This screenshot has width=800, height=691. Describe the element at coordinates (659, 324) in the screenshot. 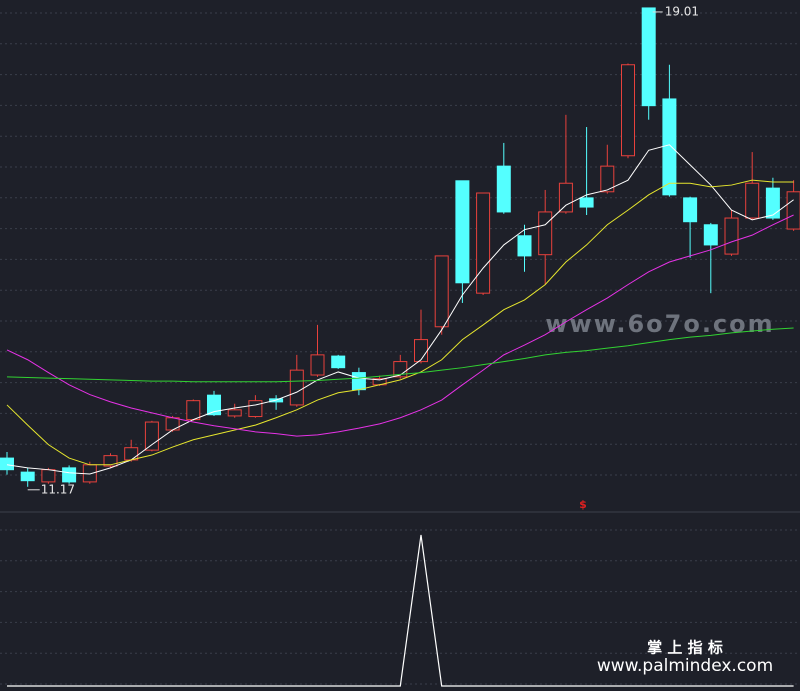

I see `watermark: www.6o7o.com` at that location.